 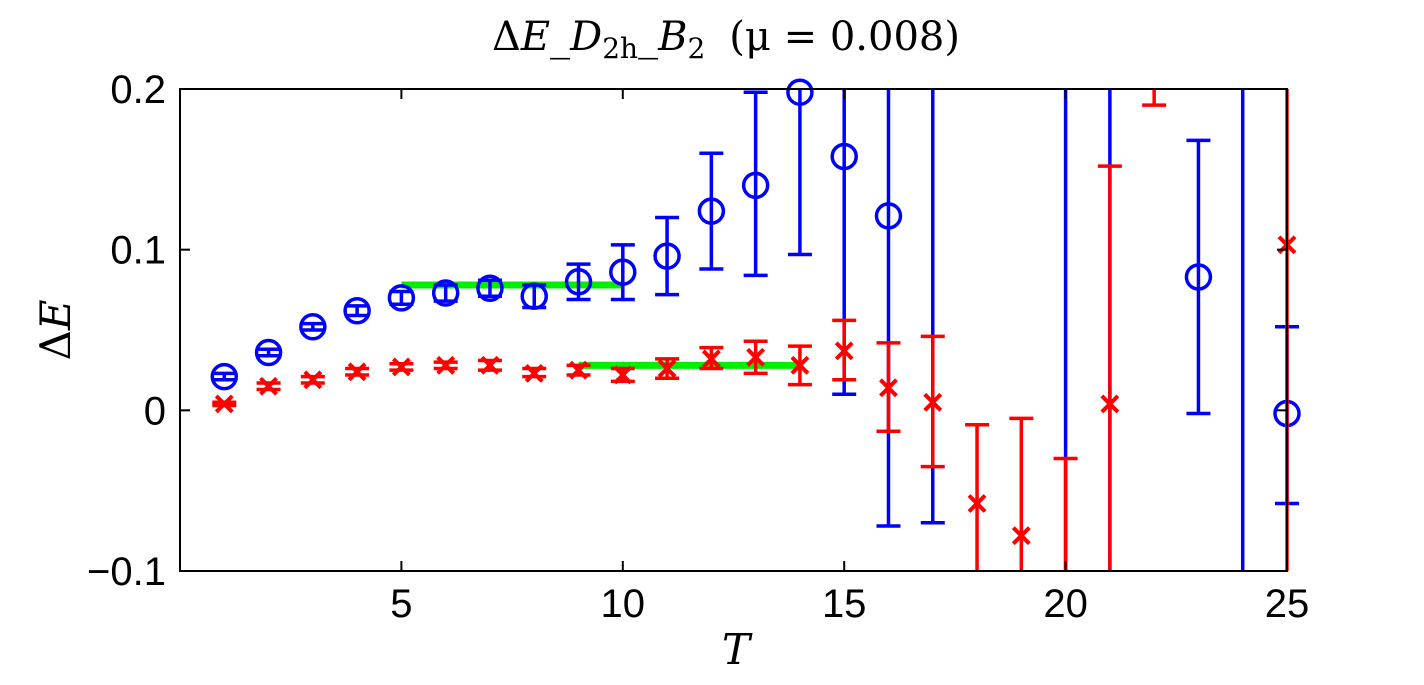 What do you see at coordinates (585, 37) in the screenshot?
I see `title-d: D` at bounding box center [585, 37].